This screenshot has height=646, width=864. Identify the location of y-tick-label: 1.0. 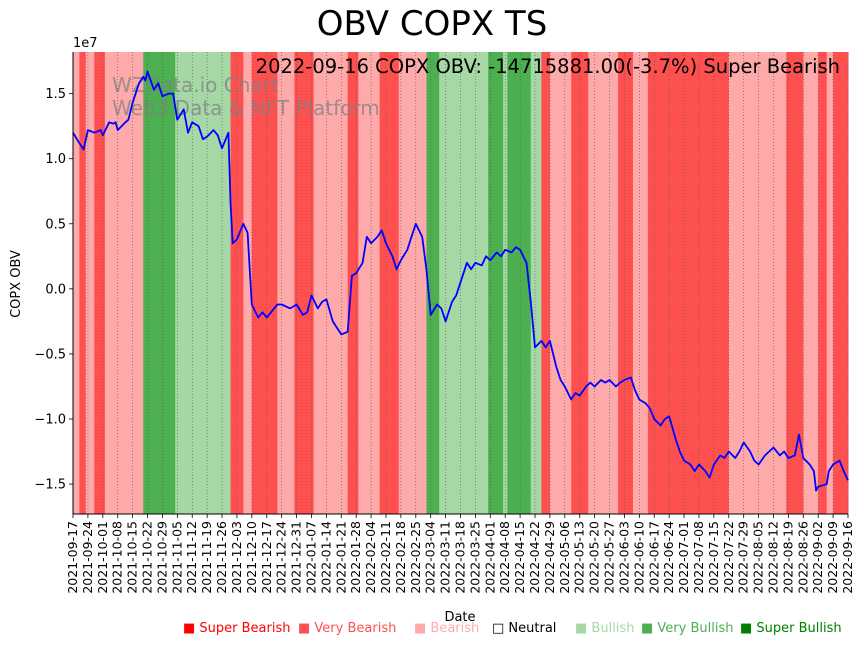
(55, 159).